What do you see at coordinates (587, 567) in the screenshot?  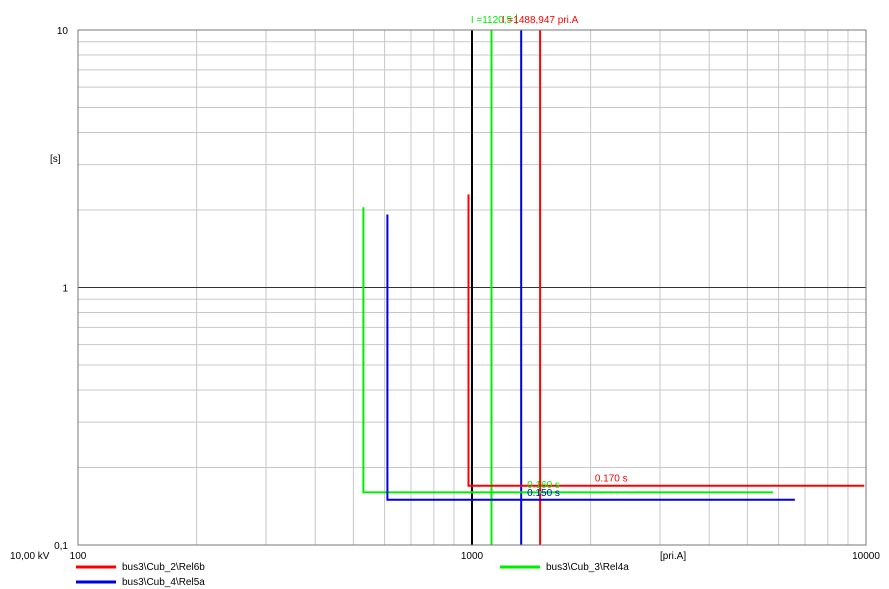 I see `legend-label: bus3\Cub_3\Rel4a` at bounding box center [587, 567].